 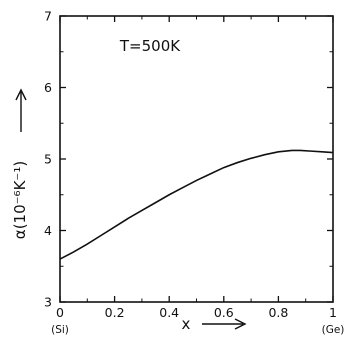 I want to click on x-end-label-ge: (Ge), so click(x=333, y=330).